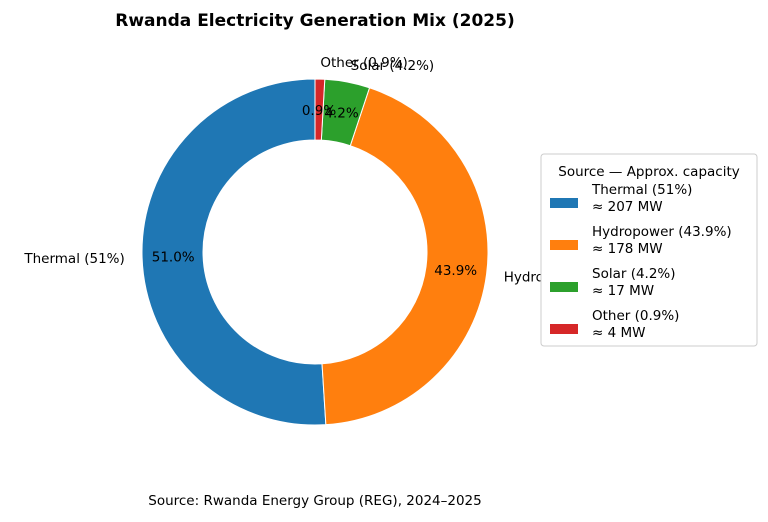 Image resolution: width=768 pixels, height=522 pixels. I want to click on legend-label-thermal: Thermal (51%), so click(641, 190).